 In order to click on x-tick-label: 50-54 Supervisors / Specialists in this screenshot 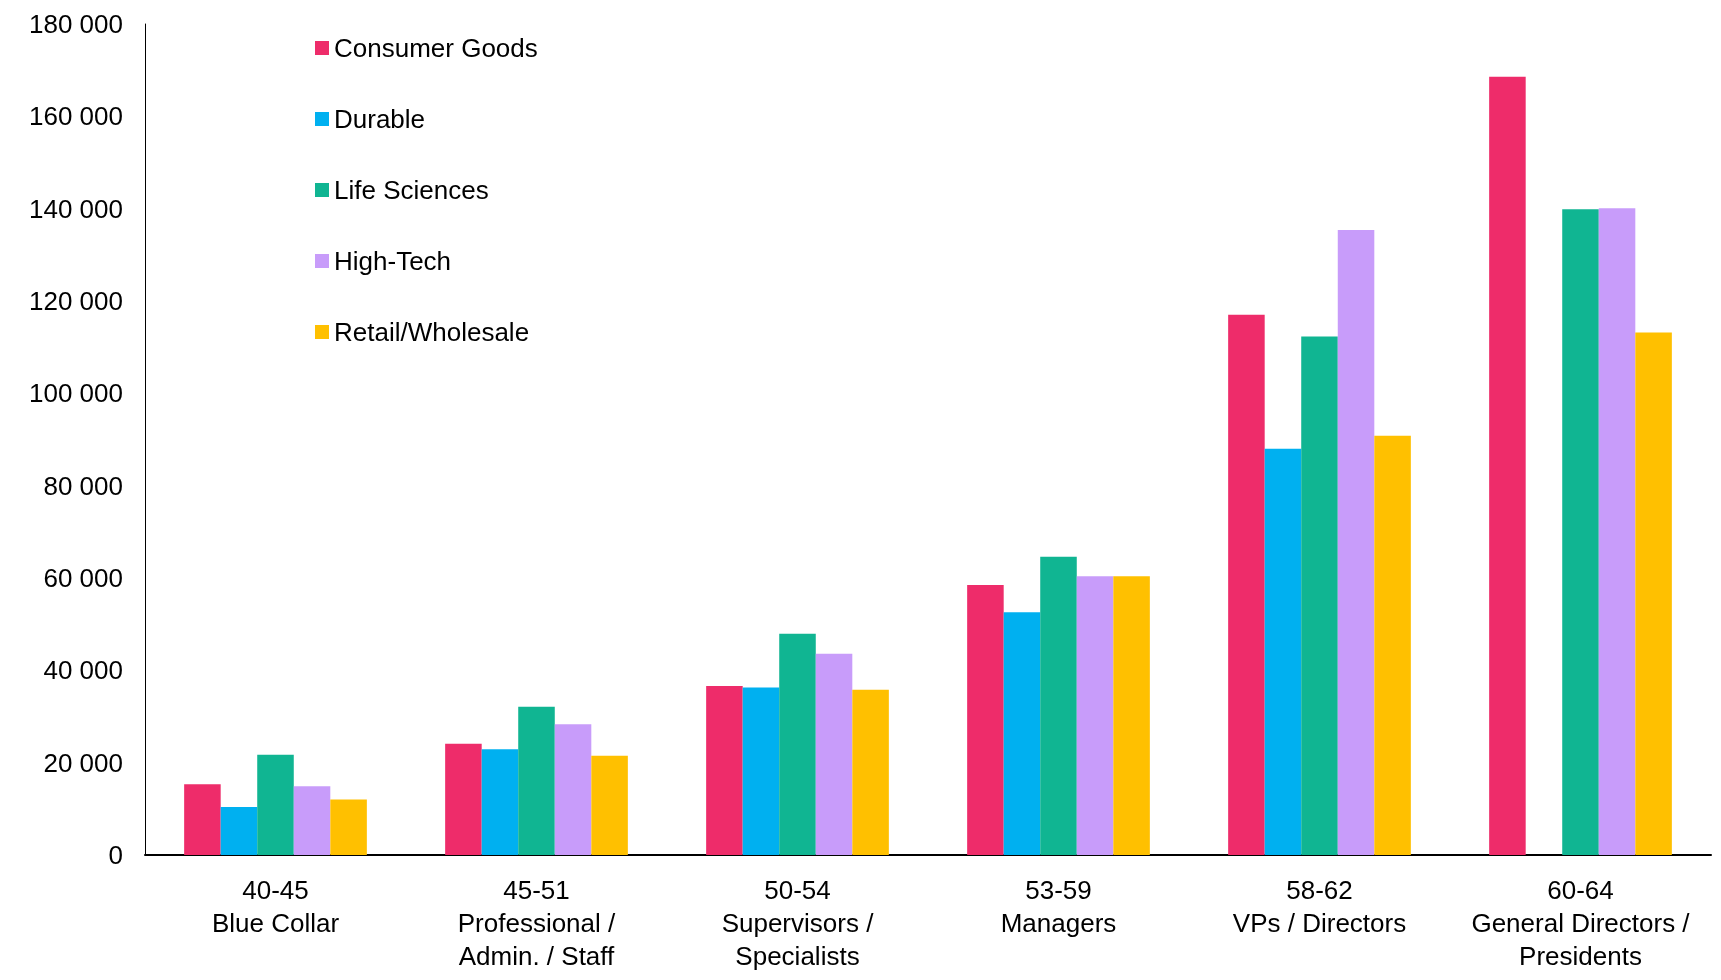, I will do `click(798, 922)`.